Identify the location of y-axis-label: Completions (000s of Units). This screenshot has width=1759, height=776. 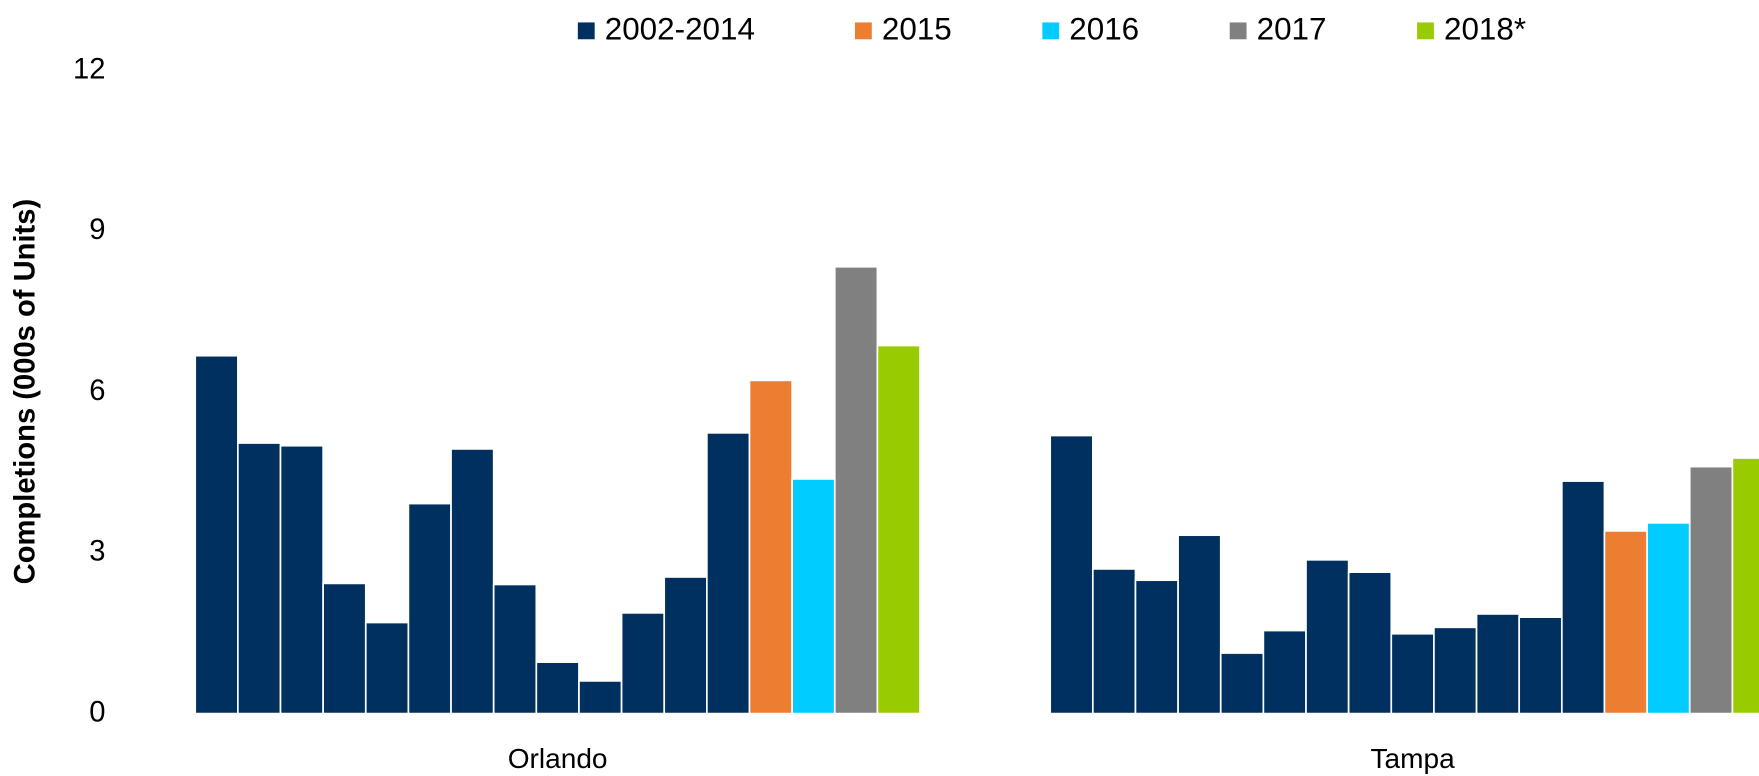
(26, 392).